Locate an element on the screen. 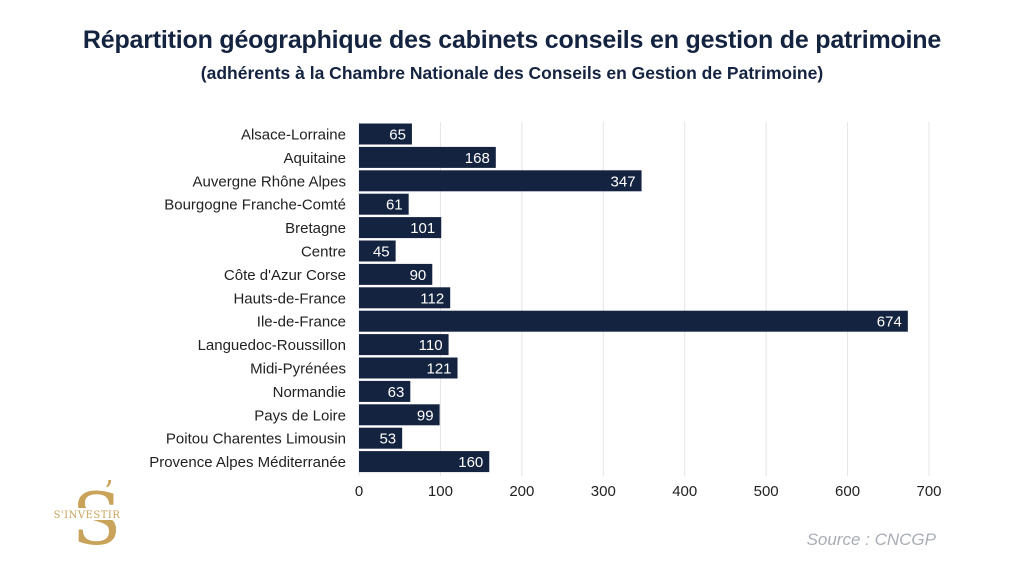 This screenshot has width=1024, height=576. data-label: 65 is located at coordinates (397, 135).